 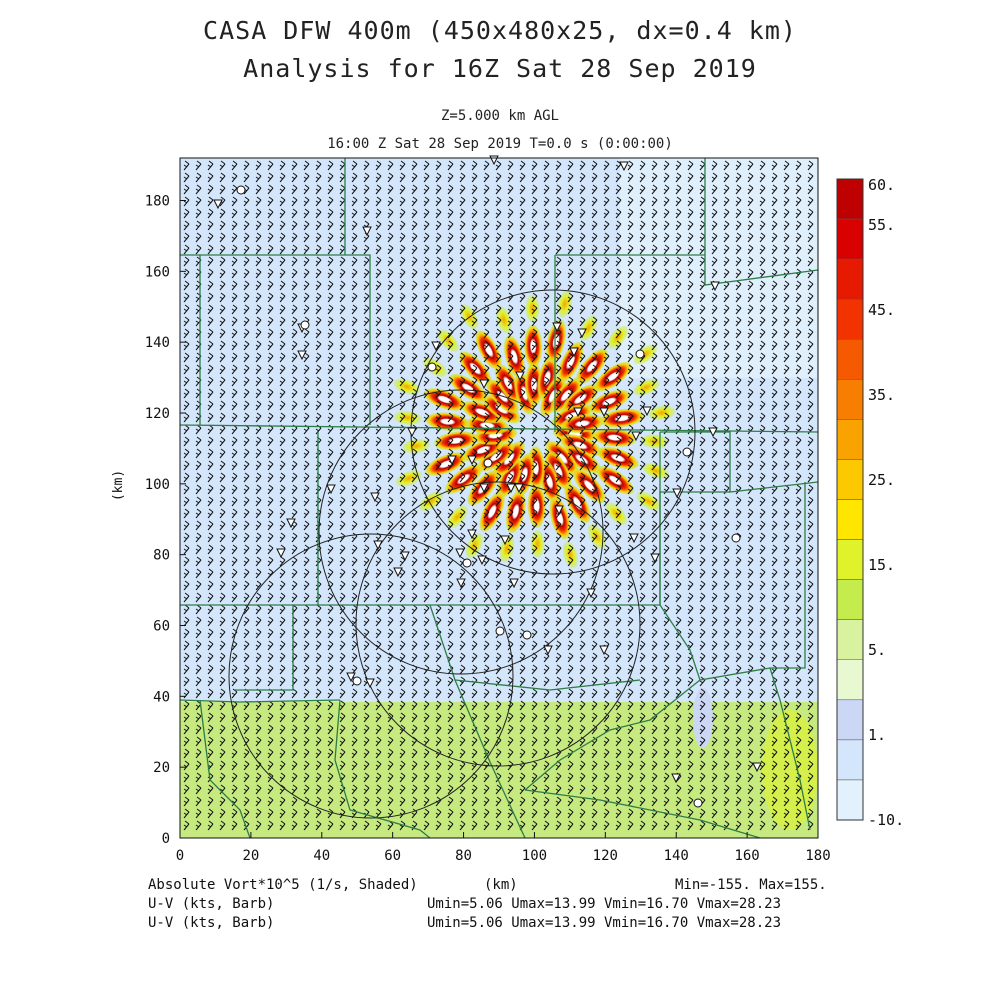 I want to click on vortex-spot, so click(x=645, y=354).